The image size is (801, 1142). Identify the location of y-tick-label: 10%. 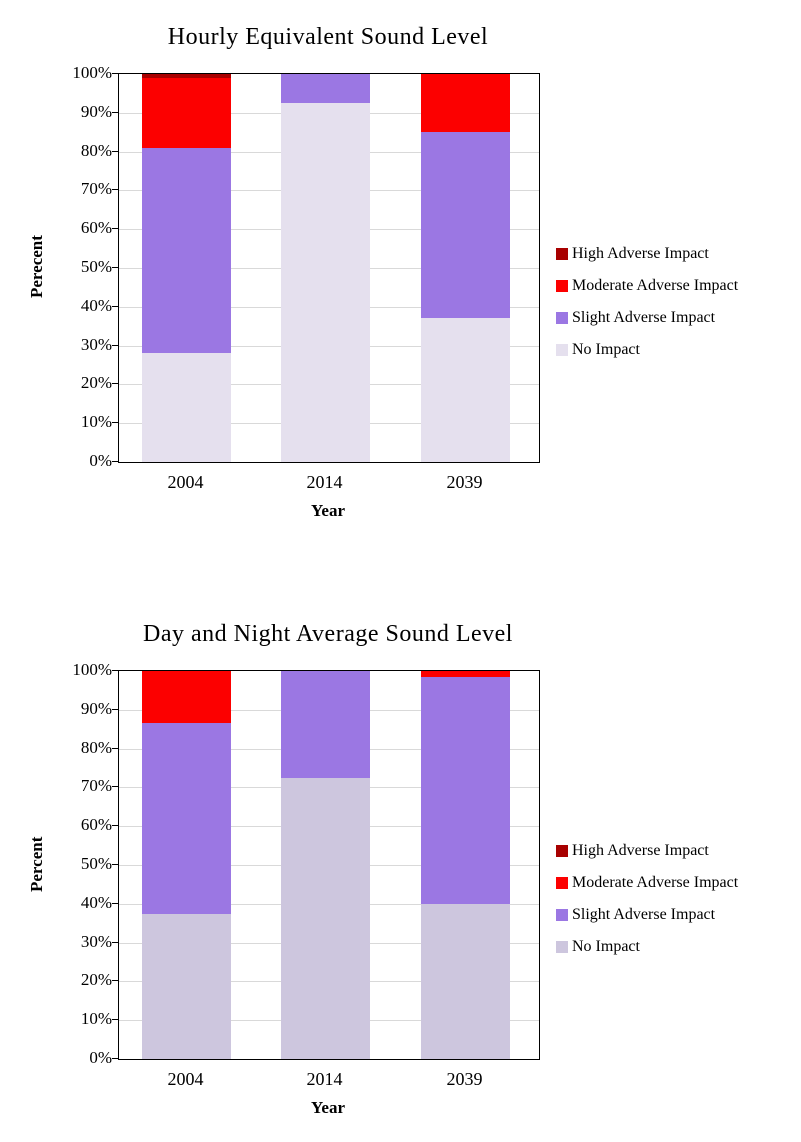
(96, 422).